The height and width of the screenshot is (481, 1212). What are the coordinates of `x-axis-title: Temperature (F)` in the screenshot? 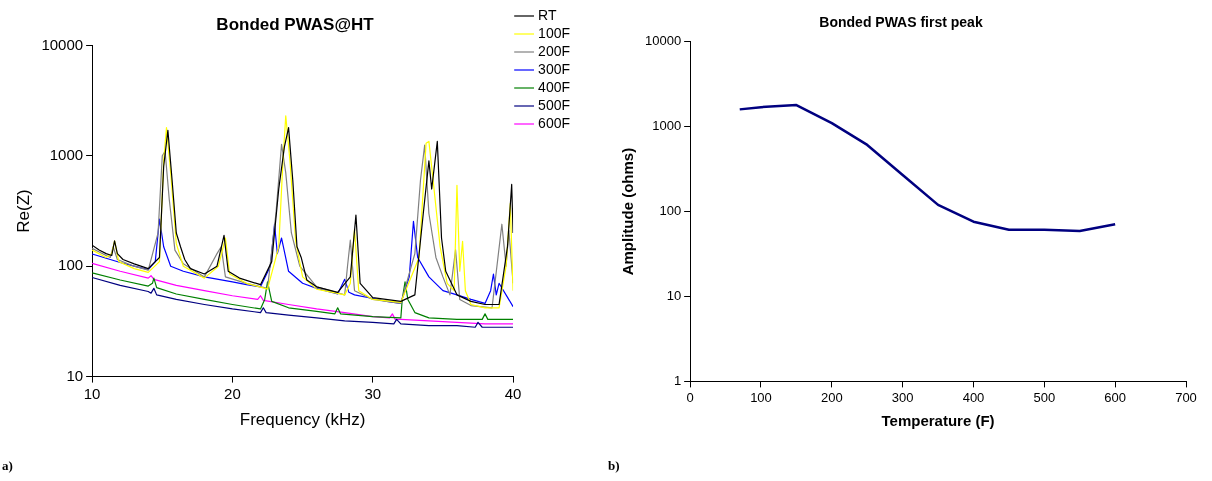 It's located at (938, 421).